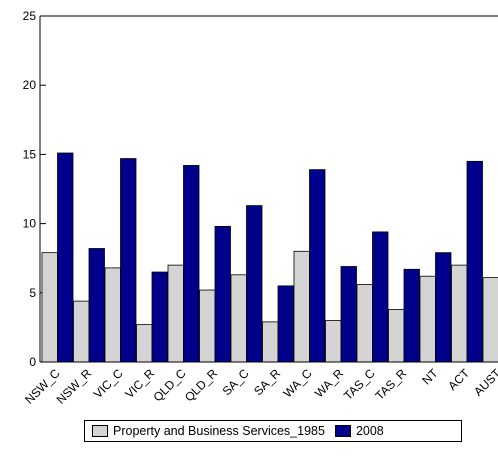  What do you see at coordinates (254, 284) in the screenshot?
I see `bar-2008-SA_C` at bounding box center [254, 284].